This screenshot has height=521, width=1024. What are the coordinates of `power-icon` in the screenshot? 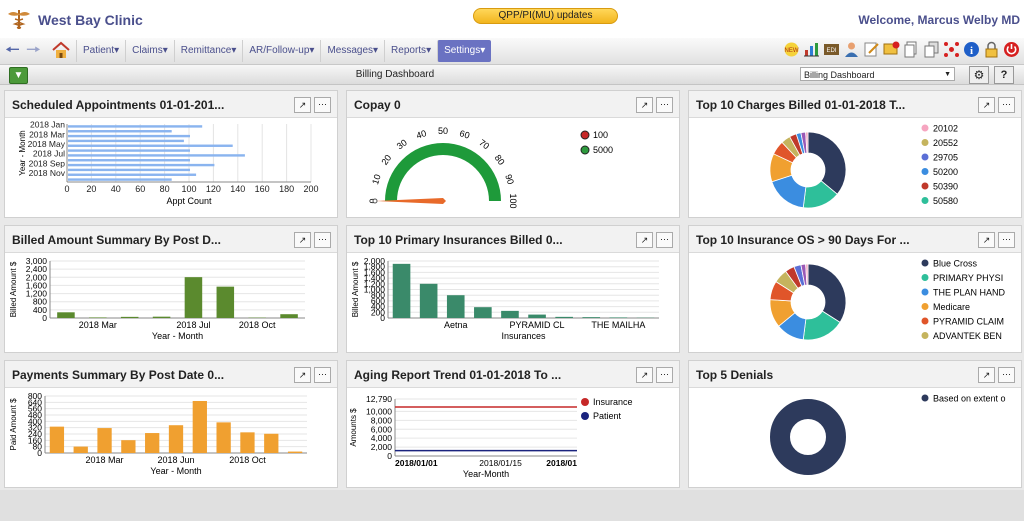 It's located at (1011, 49).